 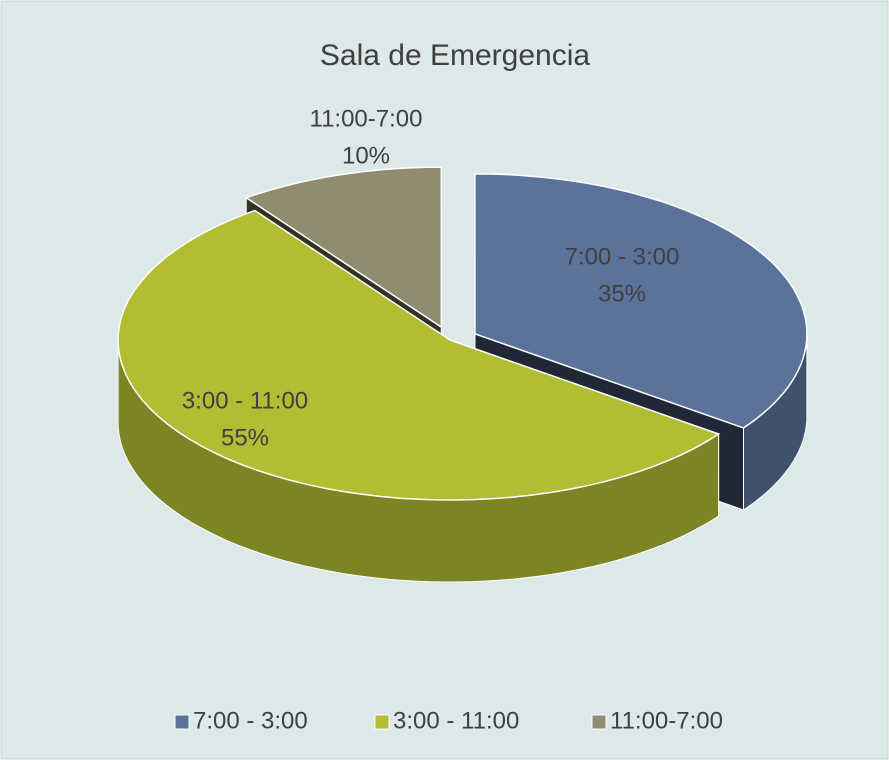 What do you see at coordinates (366, 155) in the screenshot?
I see `data-label-value: 10%` at bounding box center [366, 155].